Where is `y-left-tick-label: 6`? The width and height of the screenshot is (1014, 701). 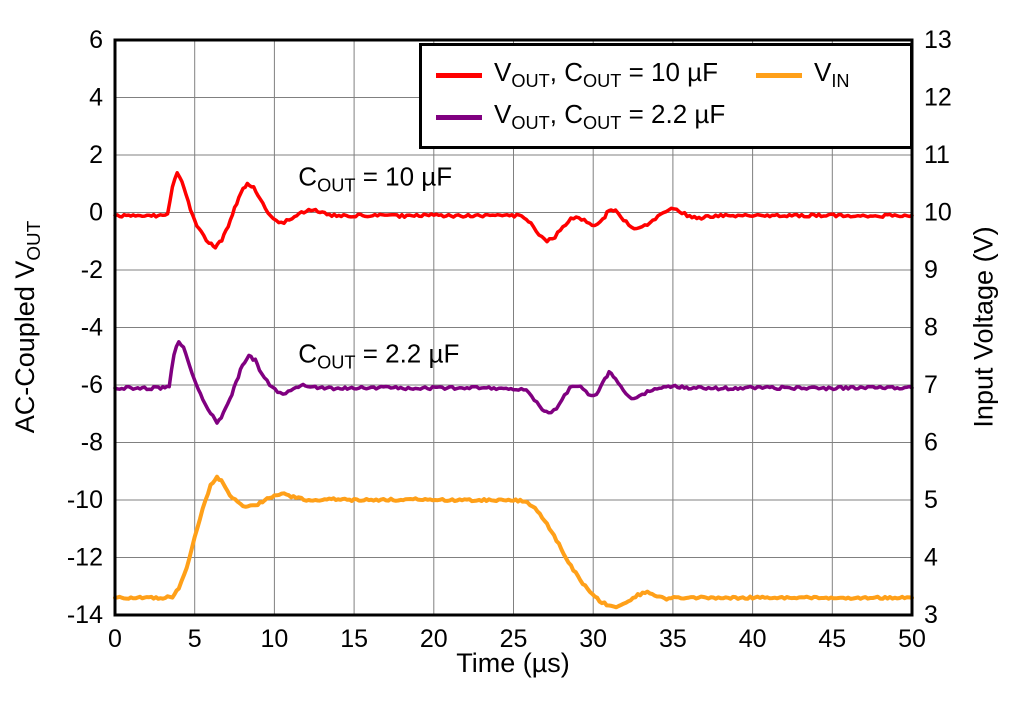 y-left-tick-label: 6 is located at coordinates (96, 40).